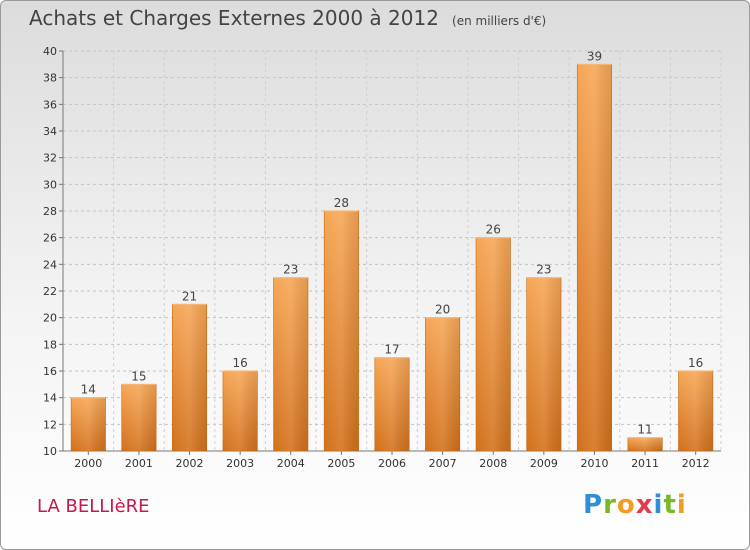 The width and height of the screenshot is (750, 550). Describe the element at coordinates (234, 18) in the screenshot. I see `chart-title-text: Achats et Charges Externes 2000 à 2012` at that location.